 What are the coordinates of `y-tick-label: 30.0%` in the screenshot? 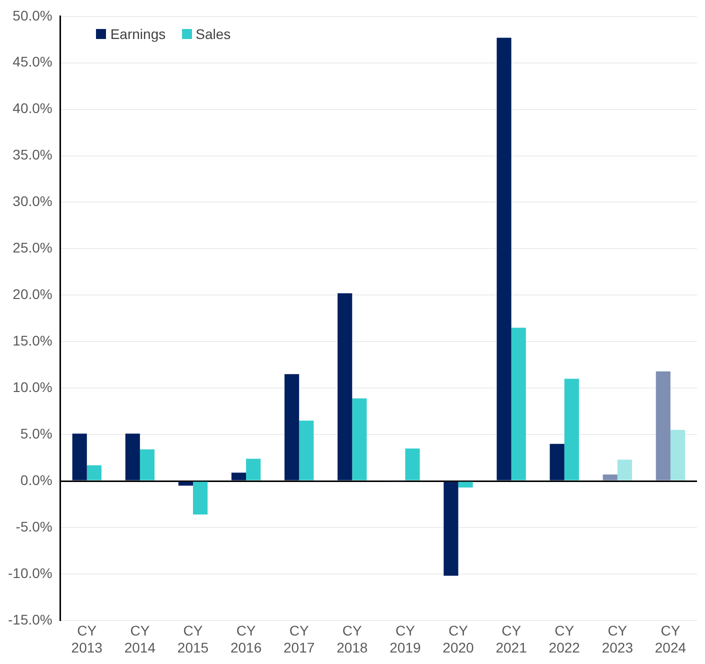 It's located at (32, 201).